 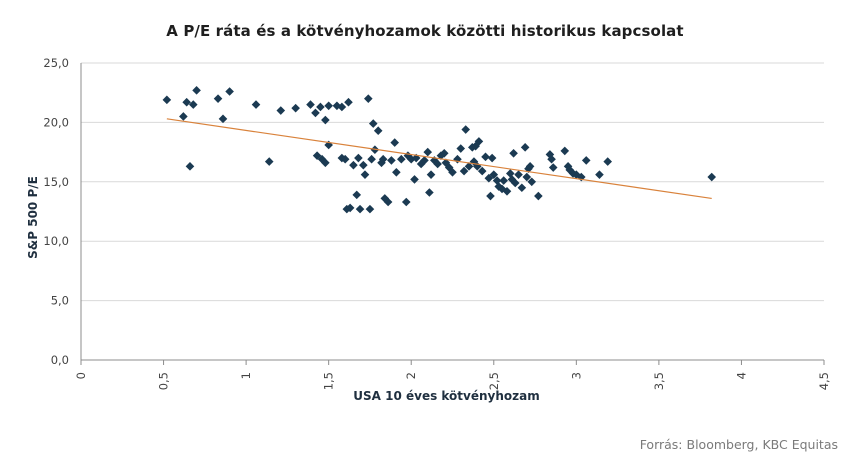 I want to click on y-tick-label: 0,0, so click(x=60, y=360).